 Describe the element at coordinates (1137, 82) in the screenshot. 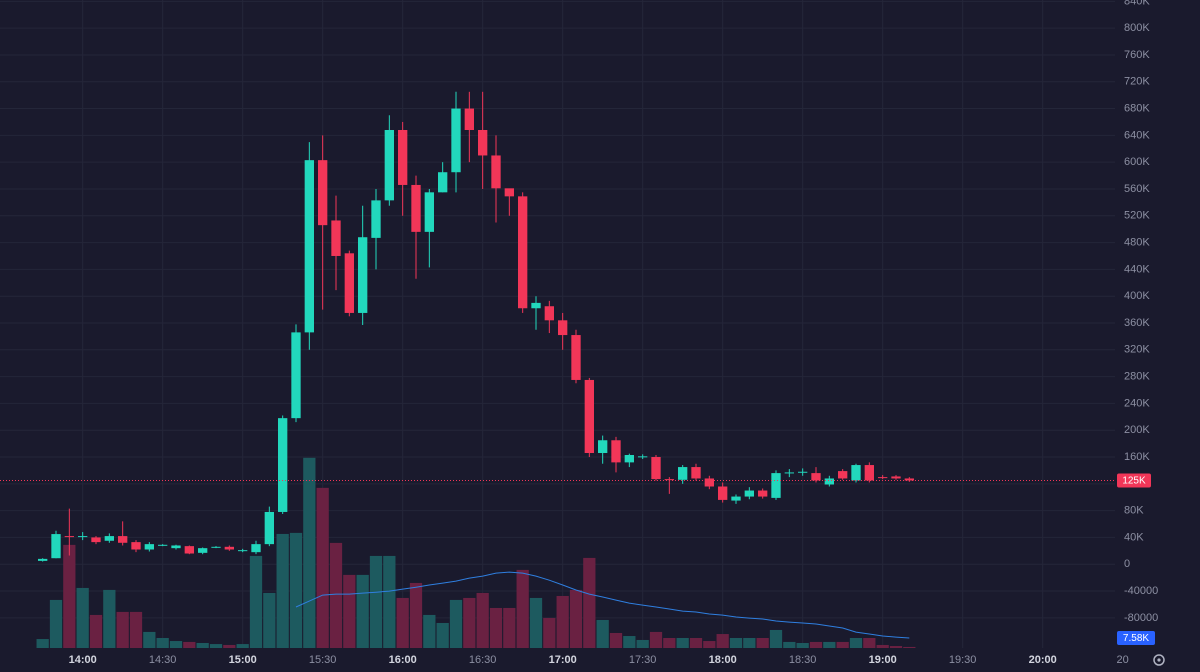

I see `y-tick-label: 720K` at that location.